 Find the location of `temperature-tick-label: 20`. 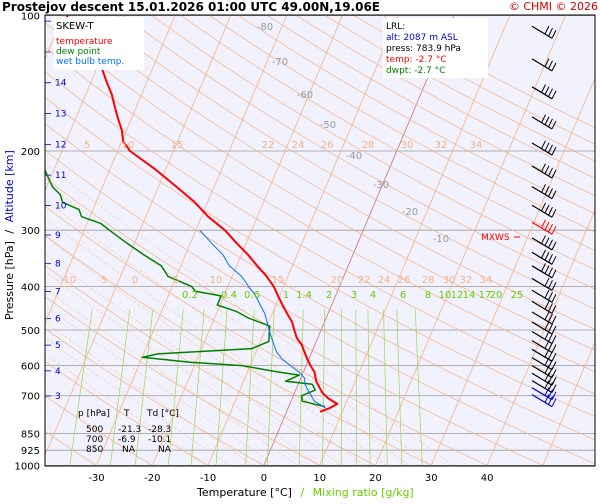

temperature-tick-label: 20 is located at coordinates (375, 478).